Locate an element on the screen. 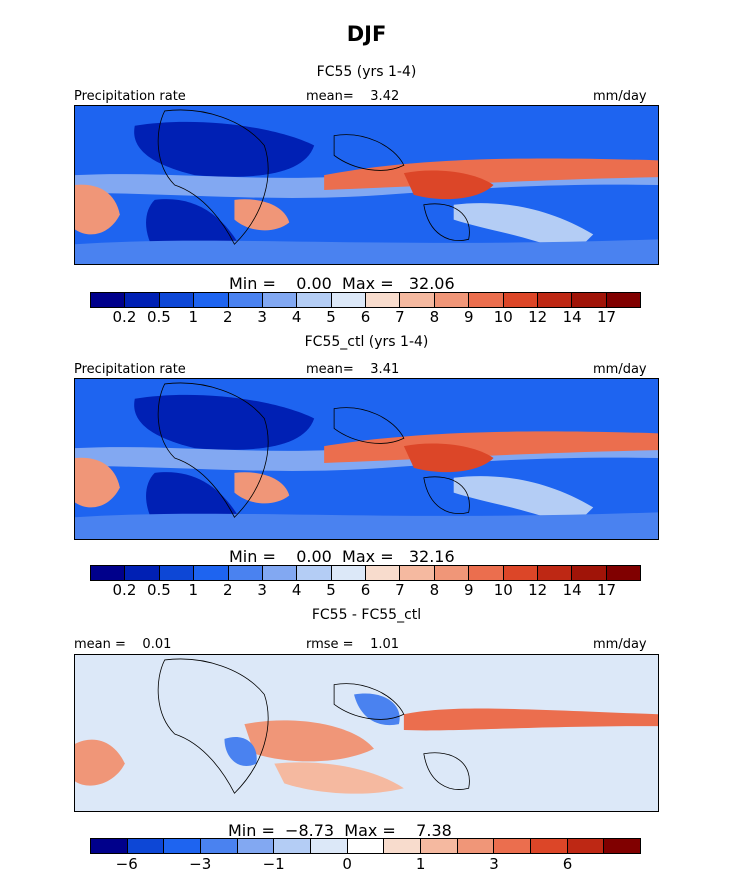  colorbar-tick-label: 3 is located at coordinates (262, 317).